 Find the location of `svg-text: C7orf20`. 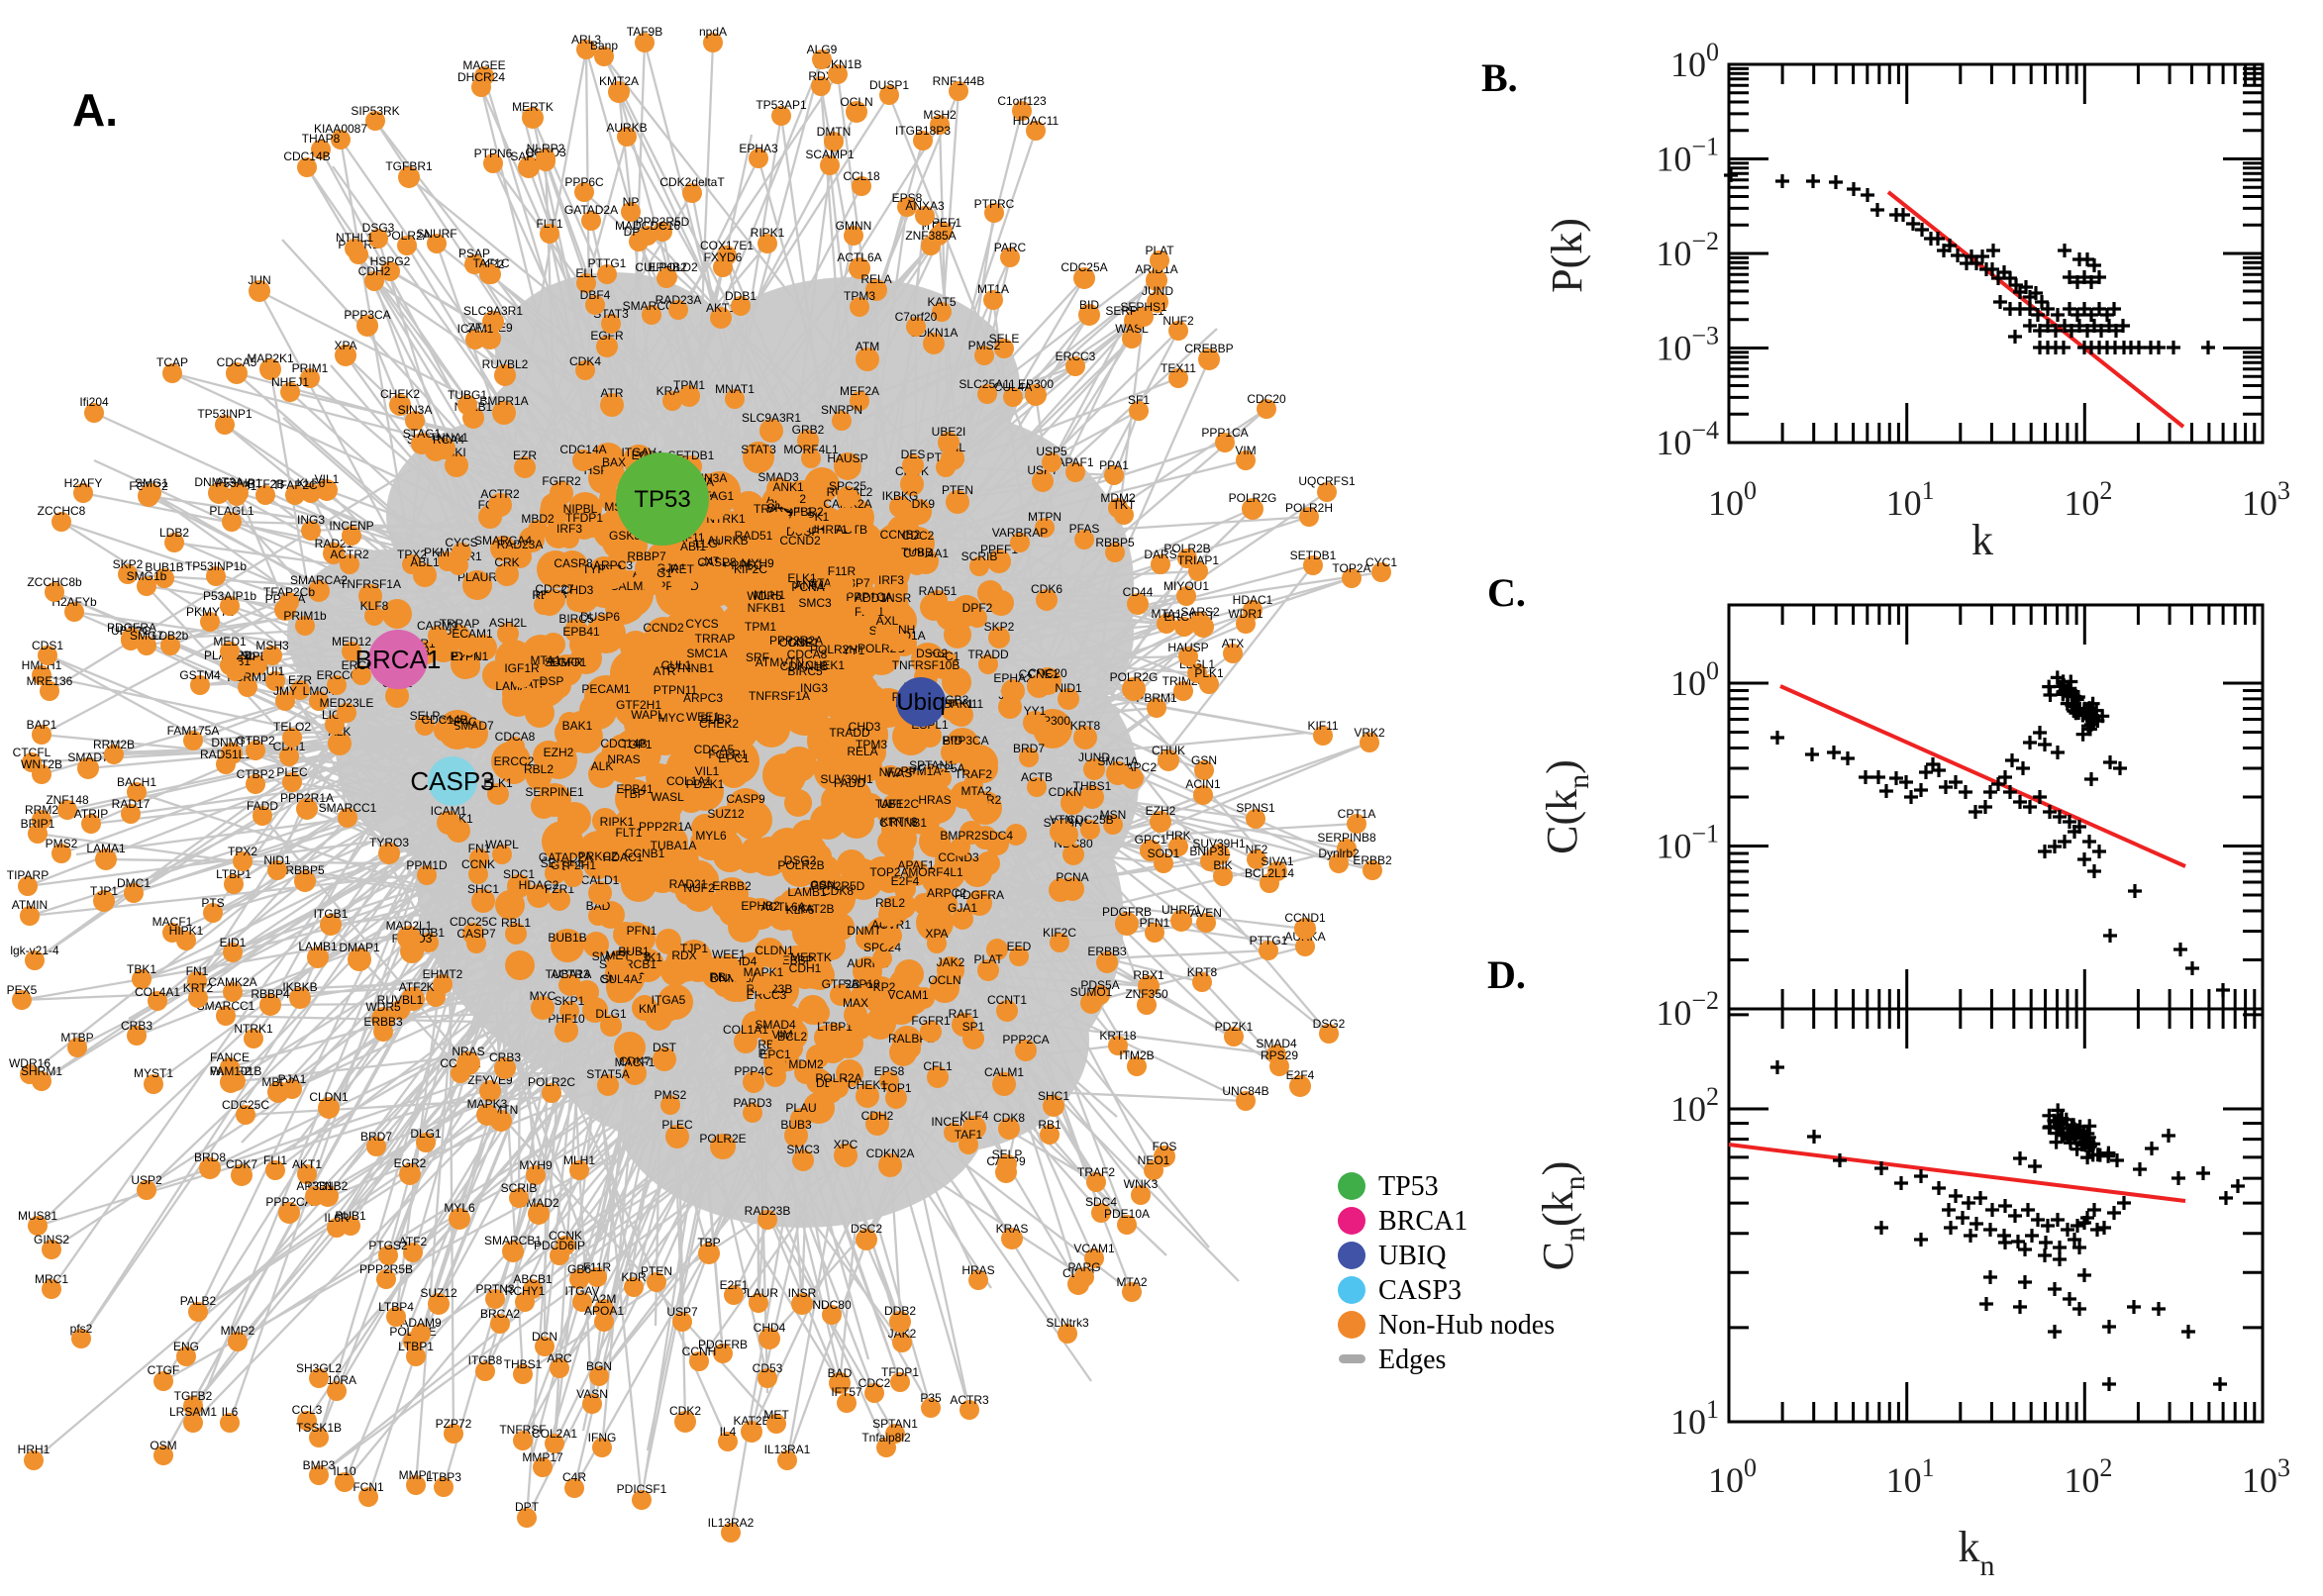

svg-text: C7orf20 is located at coordinates (916, 317).